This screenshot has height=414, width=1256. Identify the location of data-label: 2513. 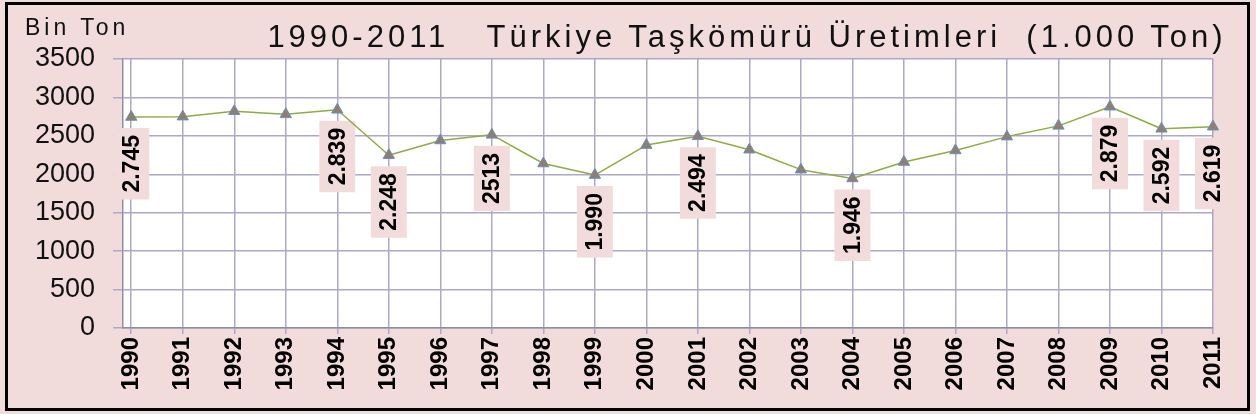
(491, 178).